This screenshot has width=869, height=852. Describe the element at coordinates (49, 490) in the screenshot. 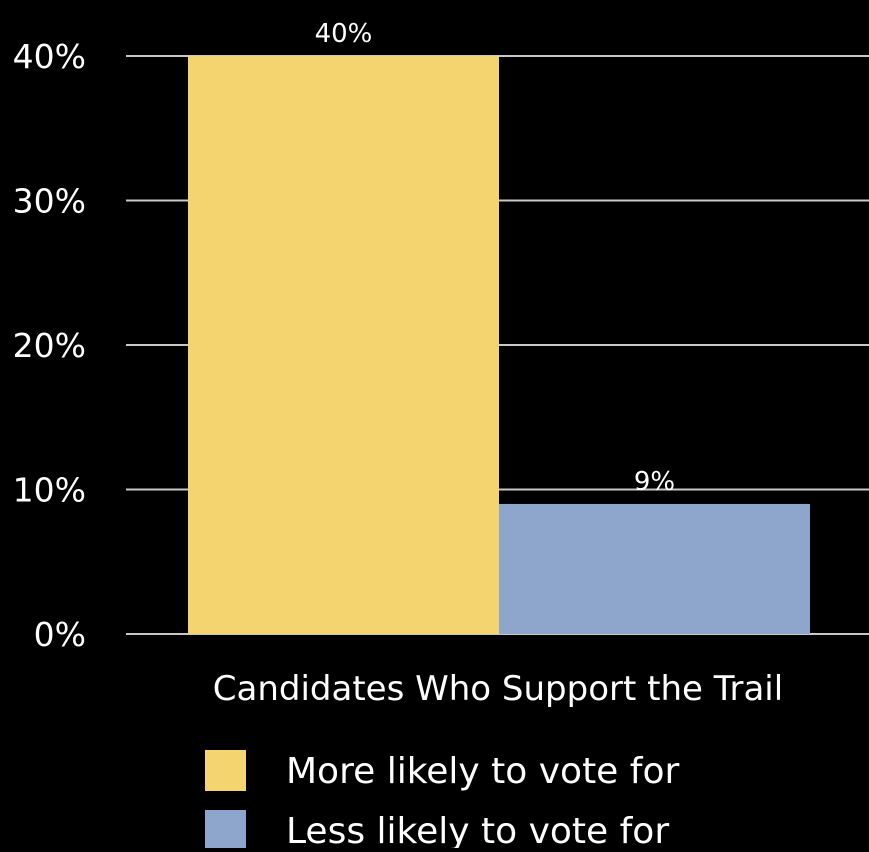

I see `y-tick-label: 10%` at that location.